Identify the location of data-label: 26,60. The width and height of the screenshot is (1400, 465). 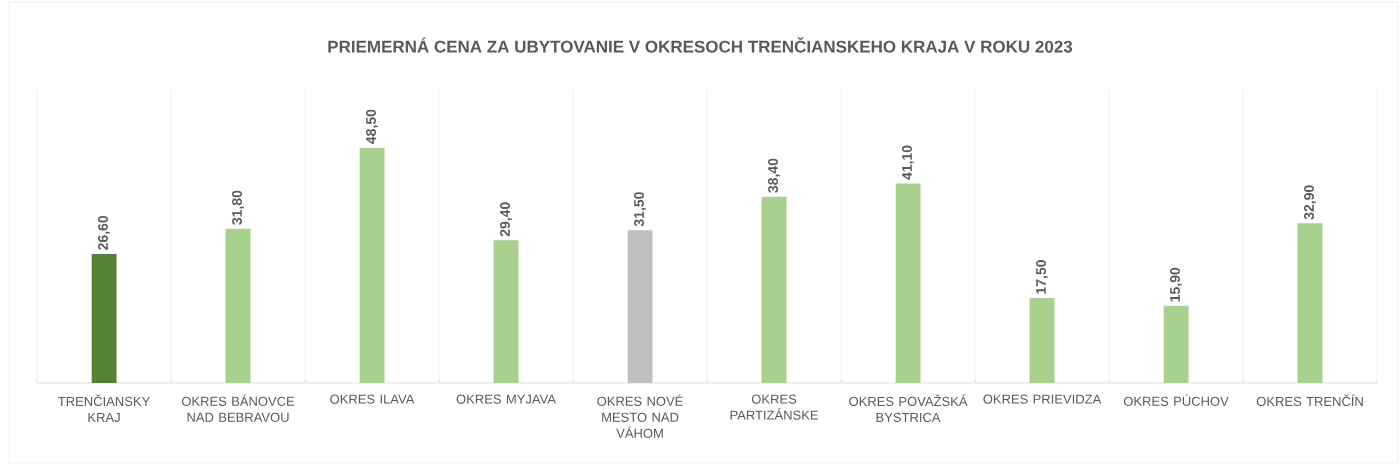
(104, 232).